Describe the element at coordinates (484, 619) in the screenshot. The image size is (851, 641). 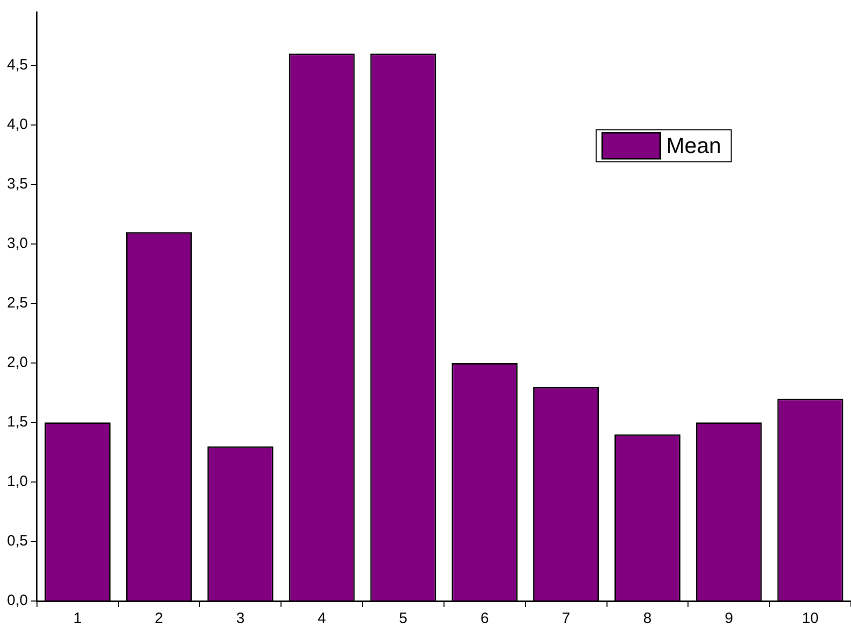
I see `x-tick-label: 6` at that location.